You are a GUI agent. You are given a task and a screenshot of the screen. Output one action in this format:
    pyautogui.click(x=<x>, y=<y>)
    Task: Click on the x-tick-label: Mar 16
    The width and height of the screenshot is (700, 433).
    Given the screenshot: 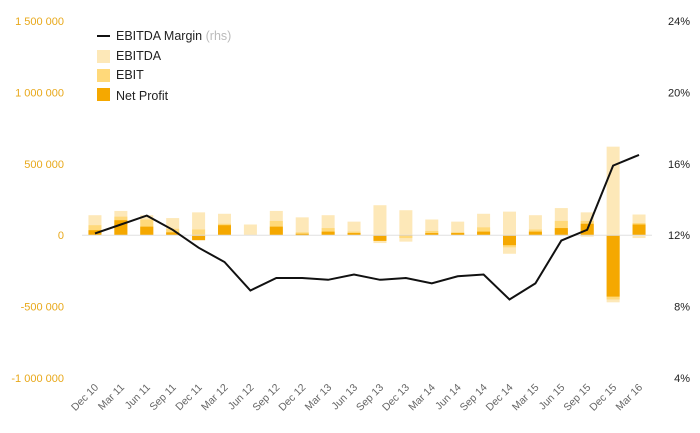 What is the action you would take?
    pyautogui.click(x=630, y=398)
    